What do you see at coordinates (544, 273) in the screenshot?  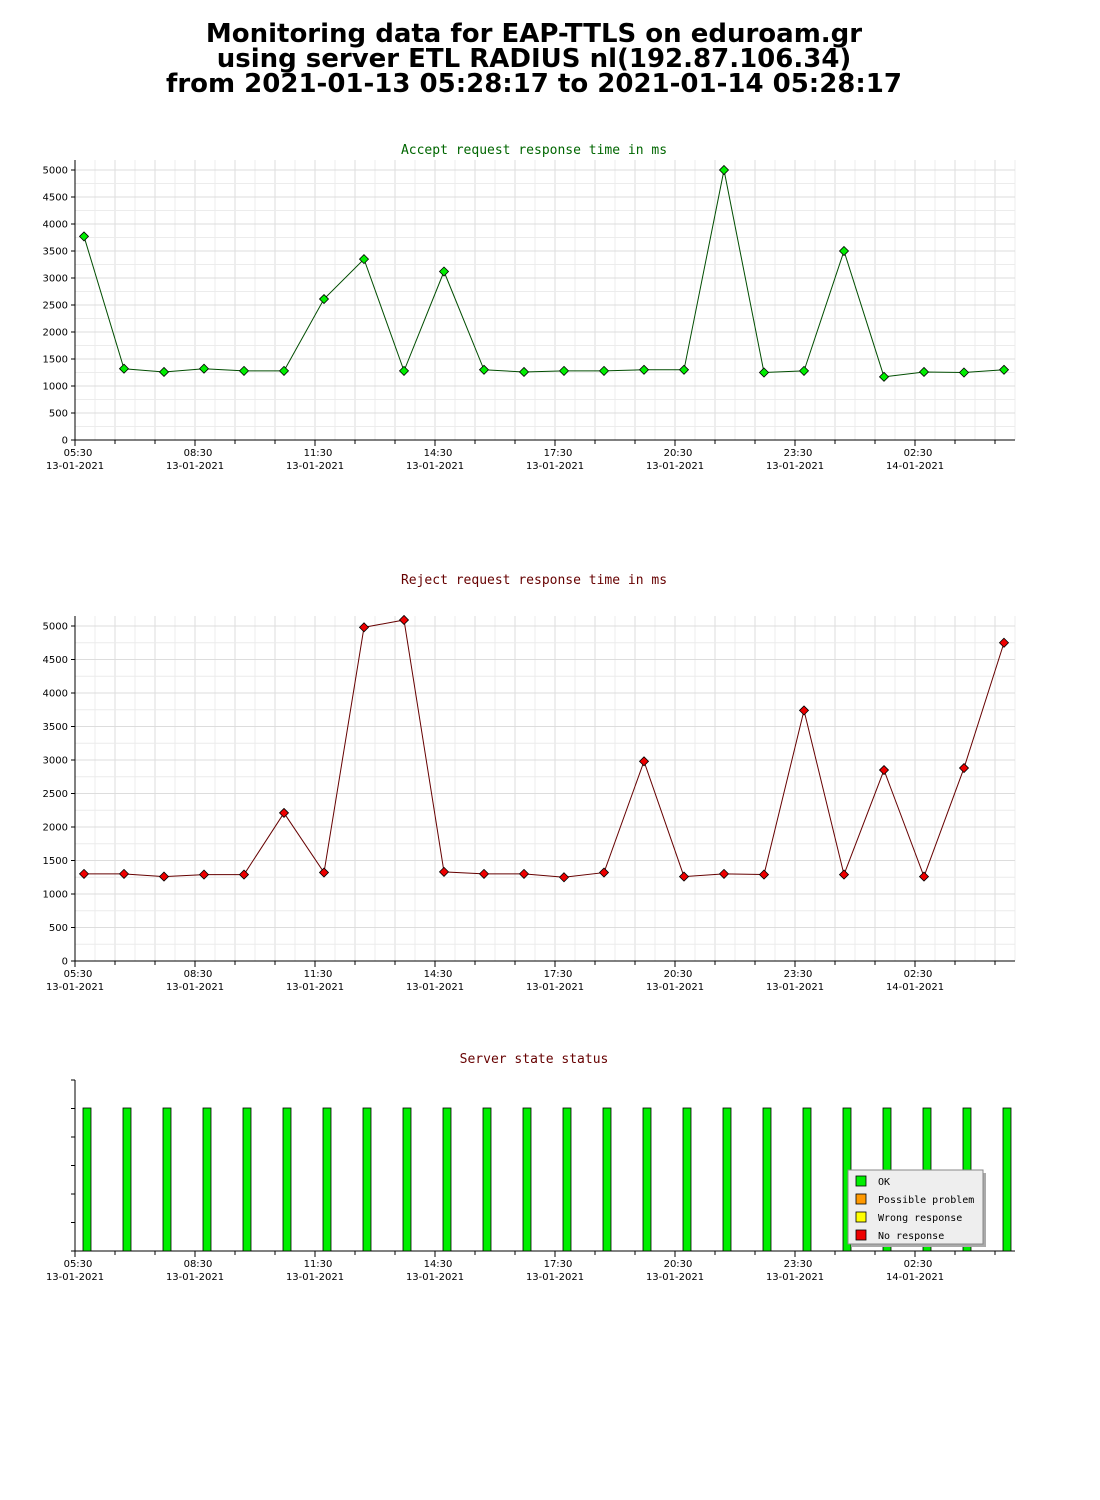 I see `series-line` at bounding box center [544, 273].